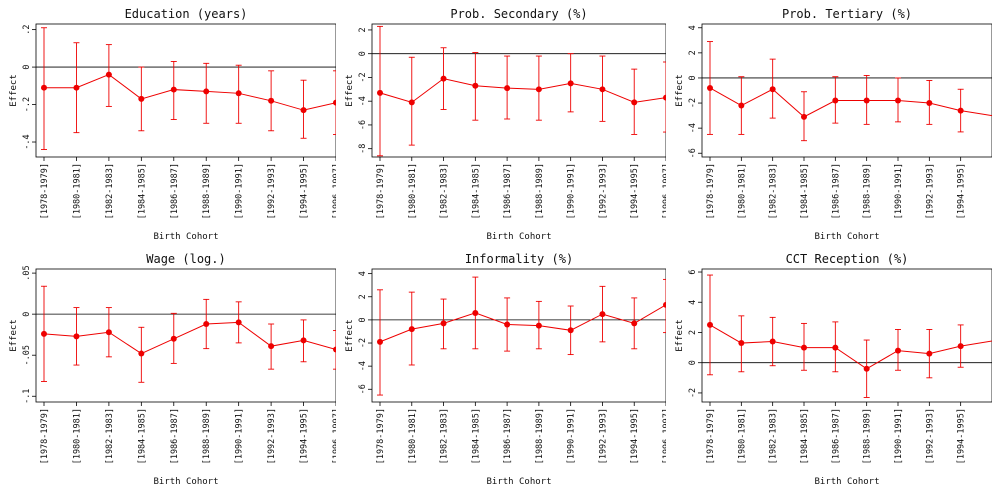 The width and height of the screenshot is (992, 490). What do you see at coordinates (693, 153) in the screenshot?
I see `y-tick-label: -6` at bounding box center [693, 153].